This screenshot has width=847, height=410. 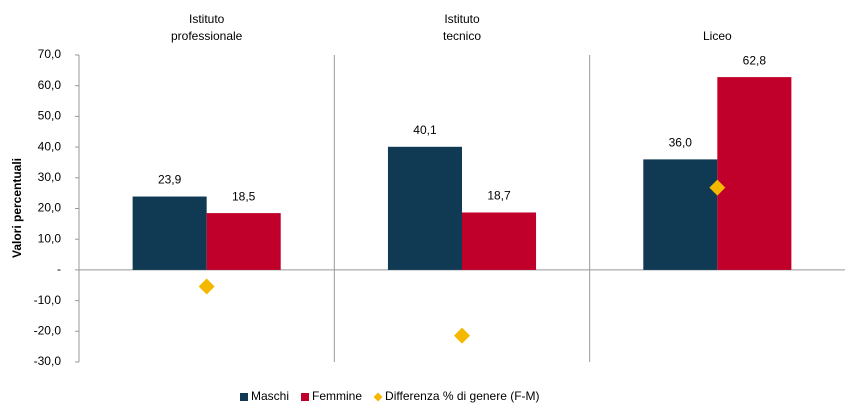 What do you see at coordinates (462, 396) in the screenshot?
I see `legend-label: Differenza % di genere (F-M)` at bounding box center [462, 396].